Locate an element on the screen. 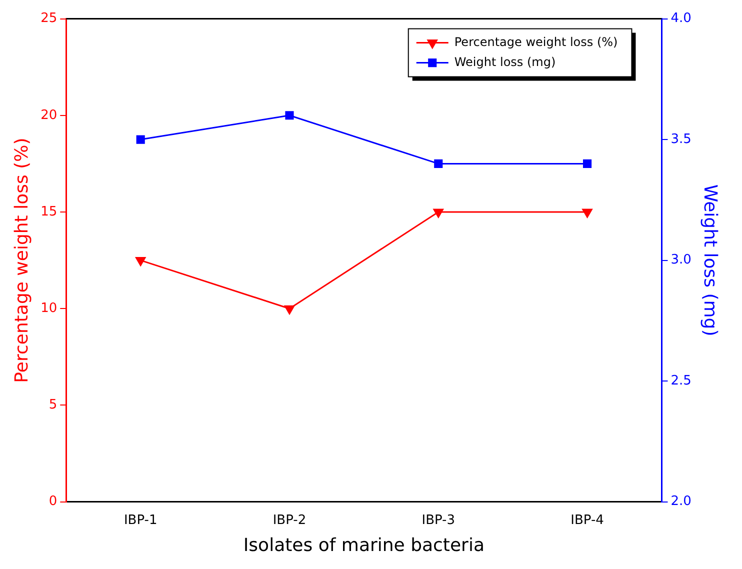  y2-tick-label: 4.0 is located at coordinates (681, 18).